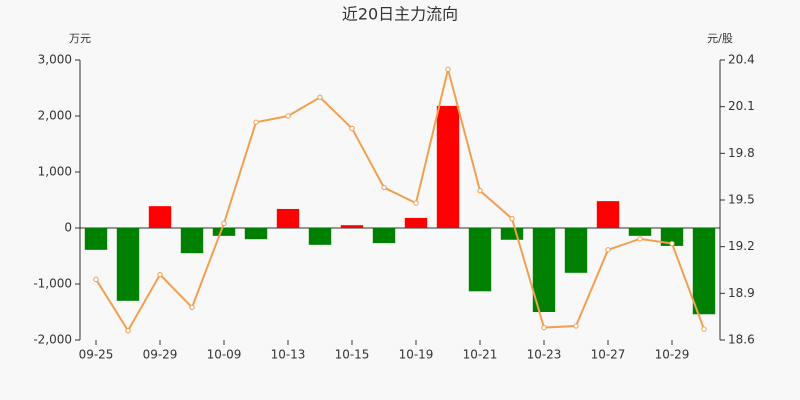  Describe the element at coordinates (55, 116) in the screenshot. I see `y-tick-label: 2,000` at that location.